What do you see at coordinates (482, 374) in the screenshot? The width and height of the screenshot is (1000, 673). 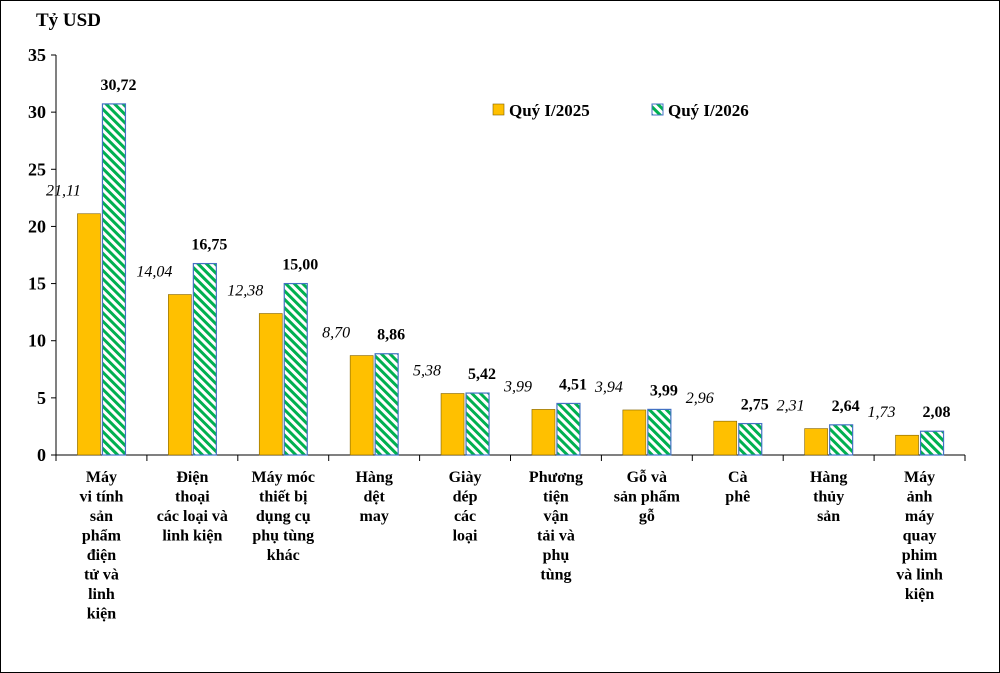 I see `data-label-q1-2026: 5,42` at bounding box center [482, 374].